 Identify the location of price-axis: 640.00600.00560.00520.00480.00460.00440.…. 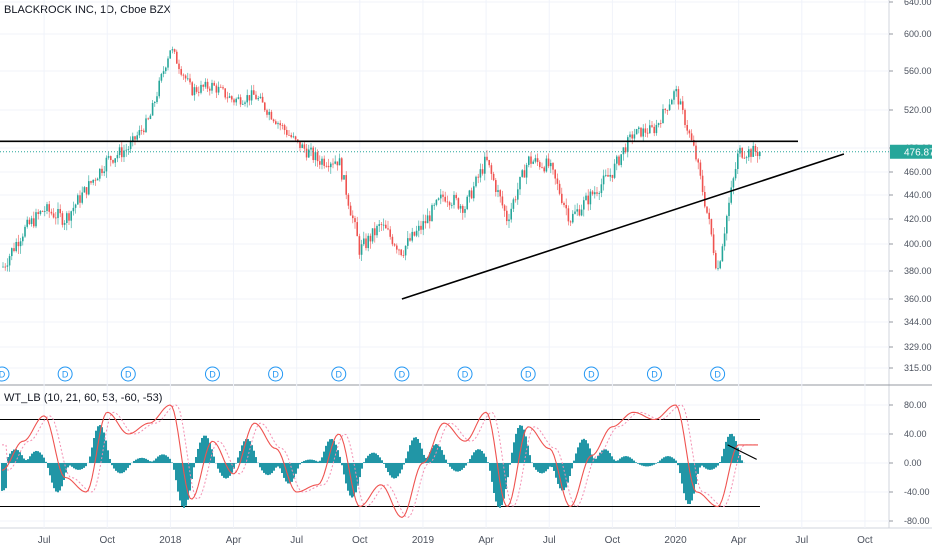
(910, 186).